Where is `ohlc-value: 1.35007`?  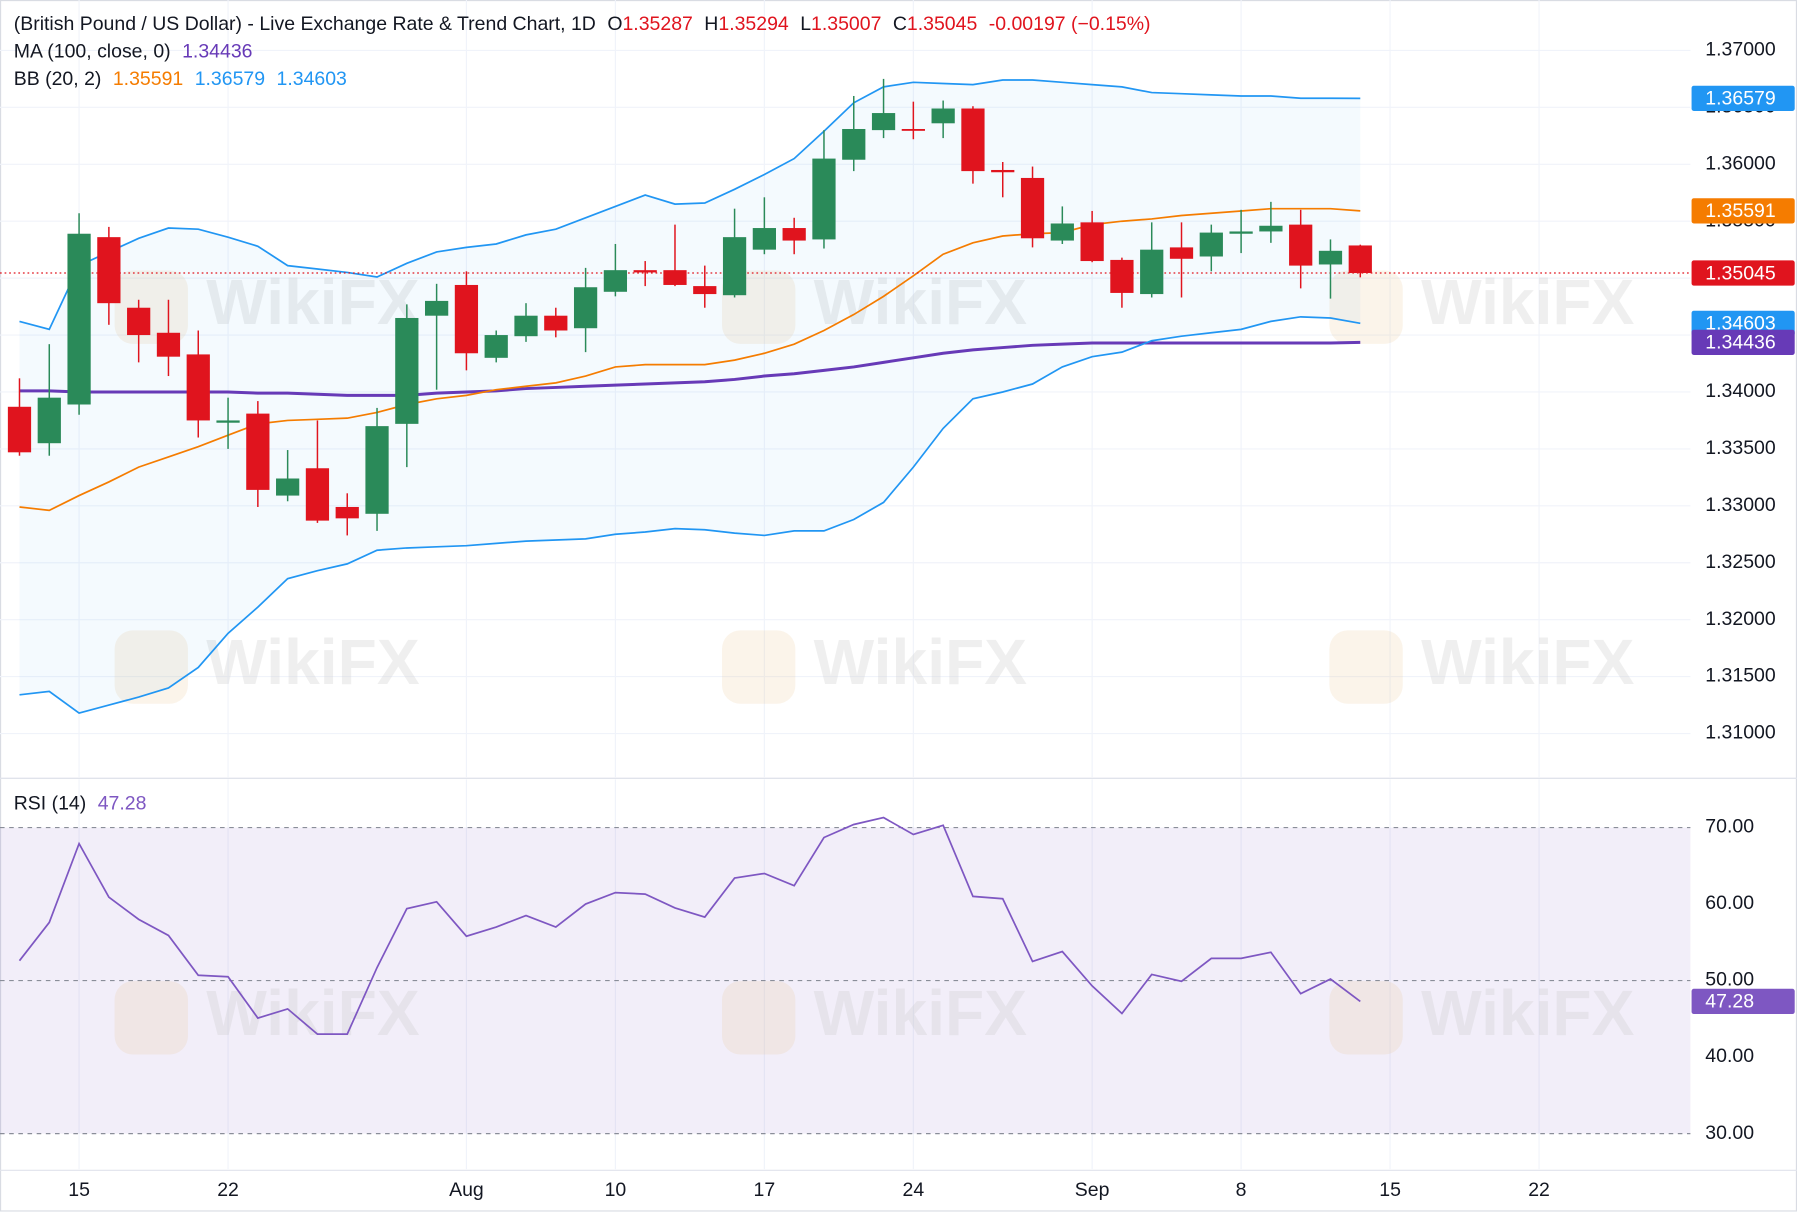
ohlc-value: 1.35007 is located at coordinates (846, 24).